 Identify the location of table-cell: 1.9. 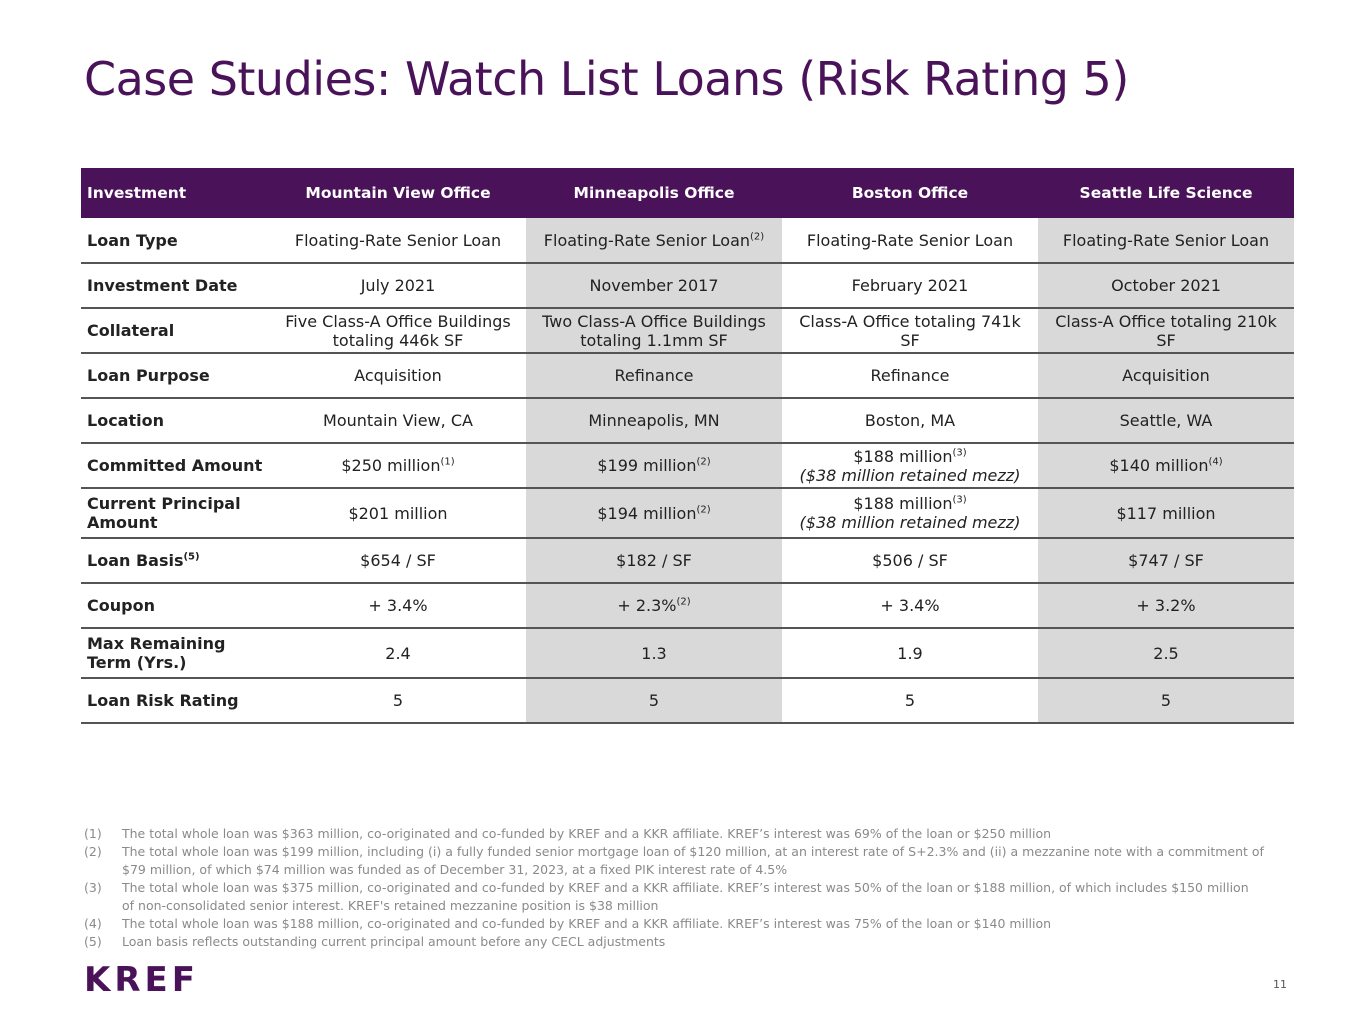
(910, 653).